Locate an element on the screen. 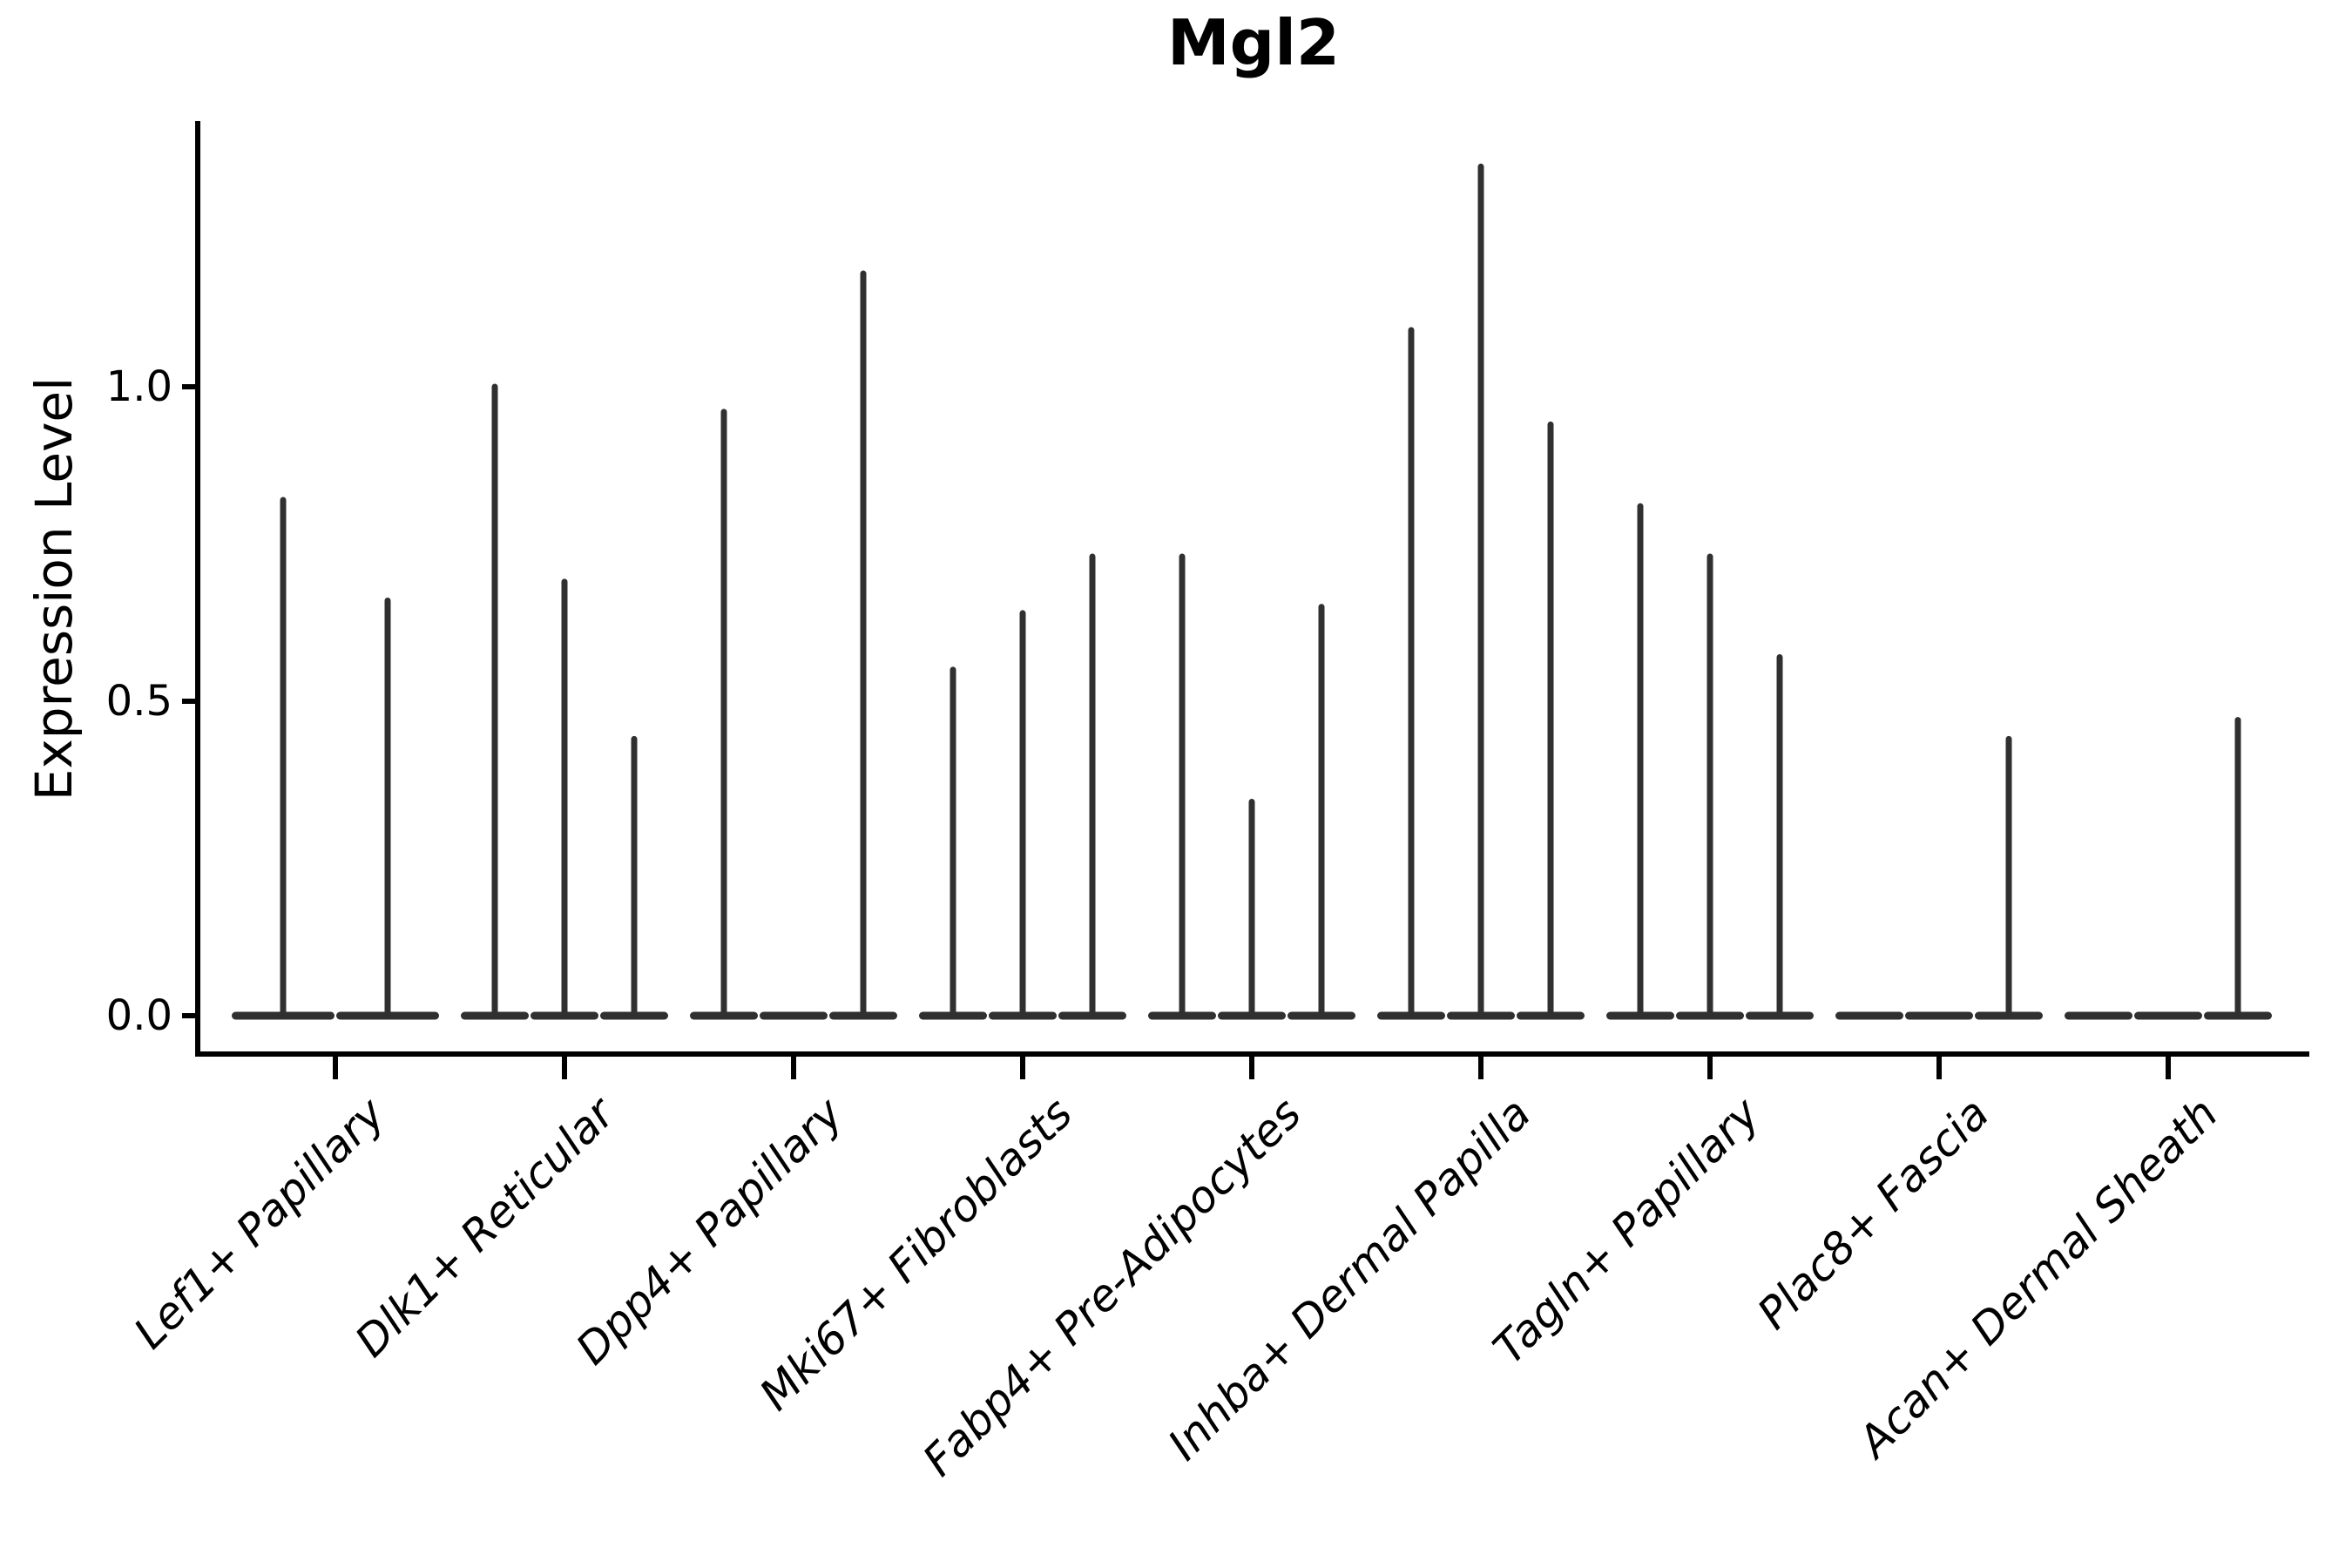 This screenshot has height=1568, width=2352. y-tick-label: 1.0 is located at coordinates (138, 386).